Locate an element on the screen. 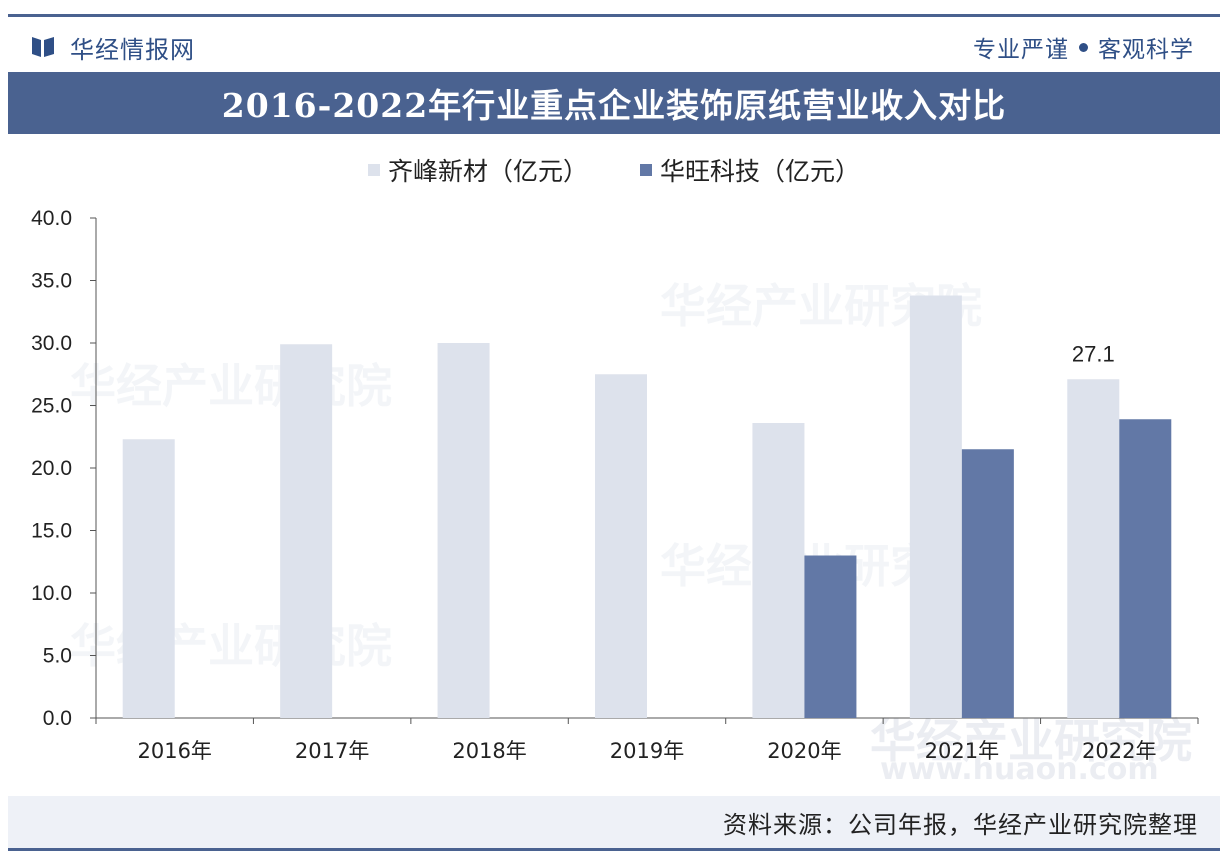 This screenshot has width=1228, height=860. x-tick-label: 2018年 is located at coordinates (489, 751).